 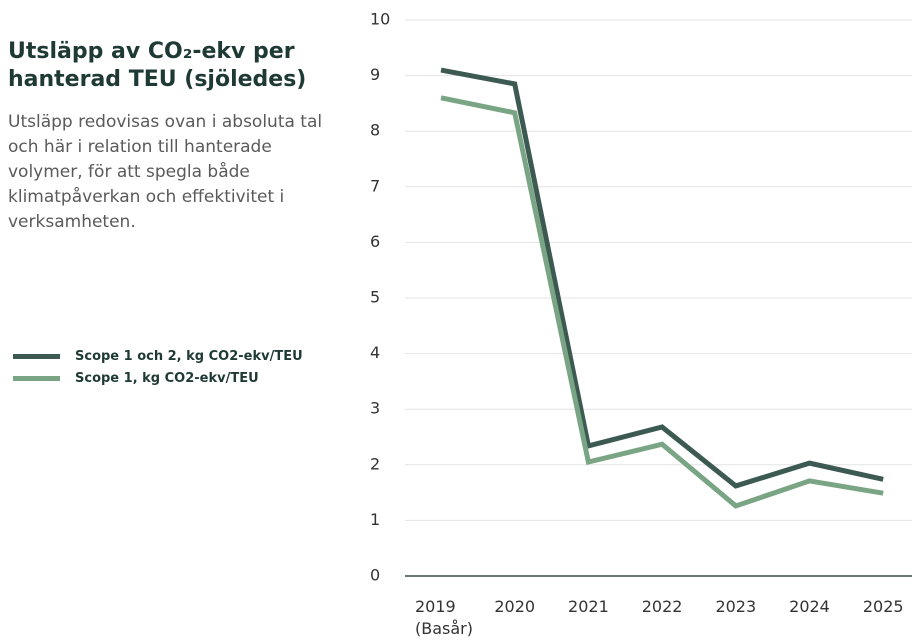 What do you see at coordinates (375, 130) in the screenshot?
I see `y-tick-label: 8` at bounding box center [375, 130].